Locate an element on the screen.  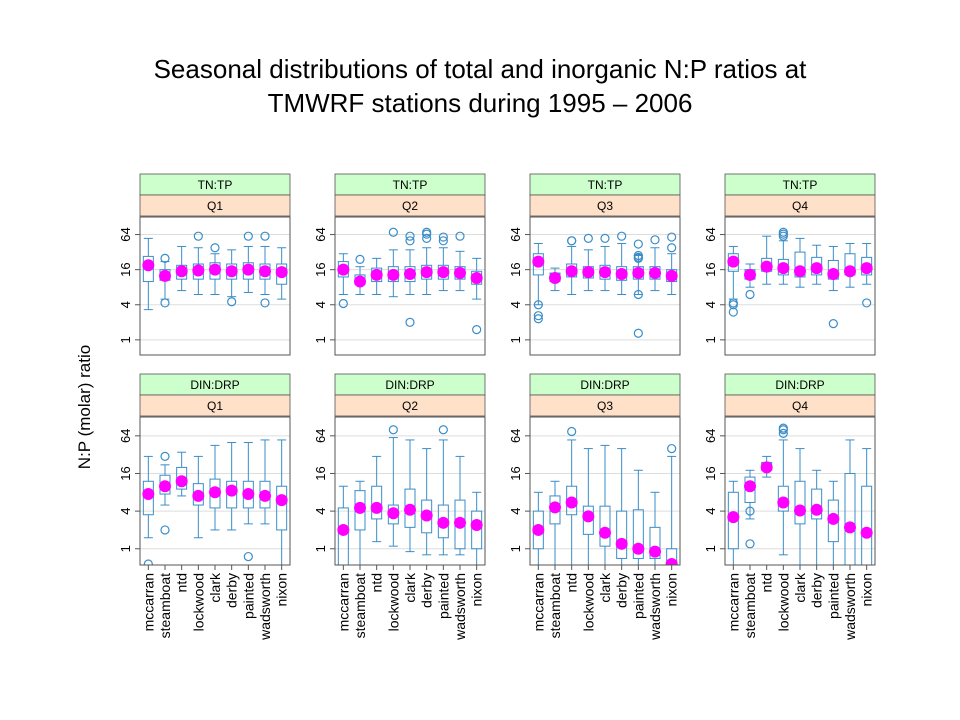
x-tick-label-clark: clark is located at coordinates (800, 587).